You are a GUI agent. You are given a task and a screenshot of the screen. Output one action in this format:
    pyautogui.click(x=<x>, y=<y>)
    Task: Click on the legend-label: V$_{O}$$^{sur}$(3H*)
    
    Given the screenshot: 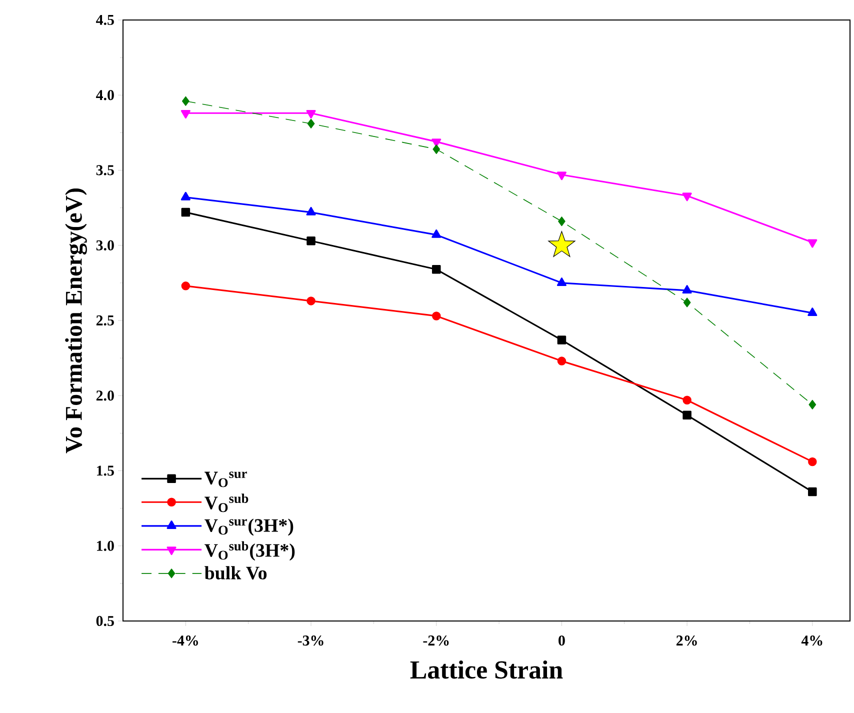 What is the action you would take?
    pyautogui.click(x=249, y=527)
    